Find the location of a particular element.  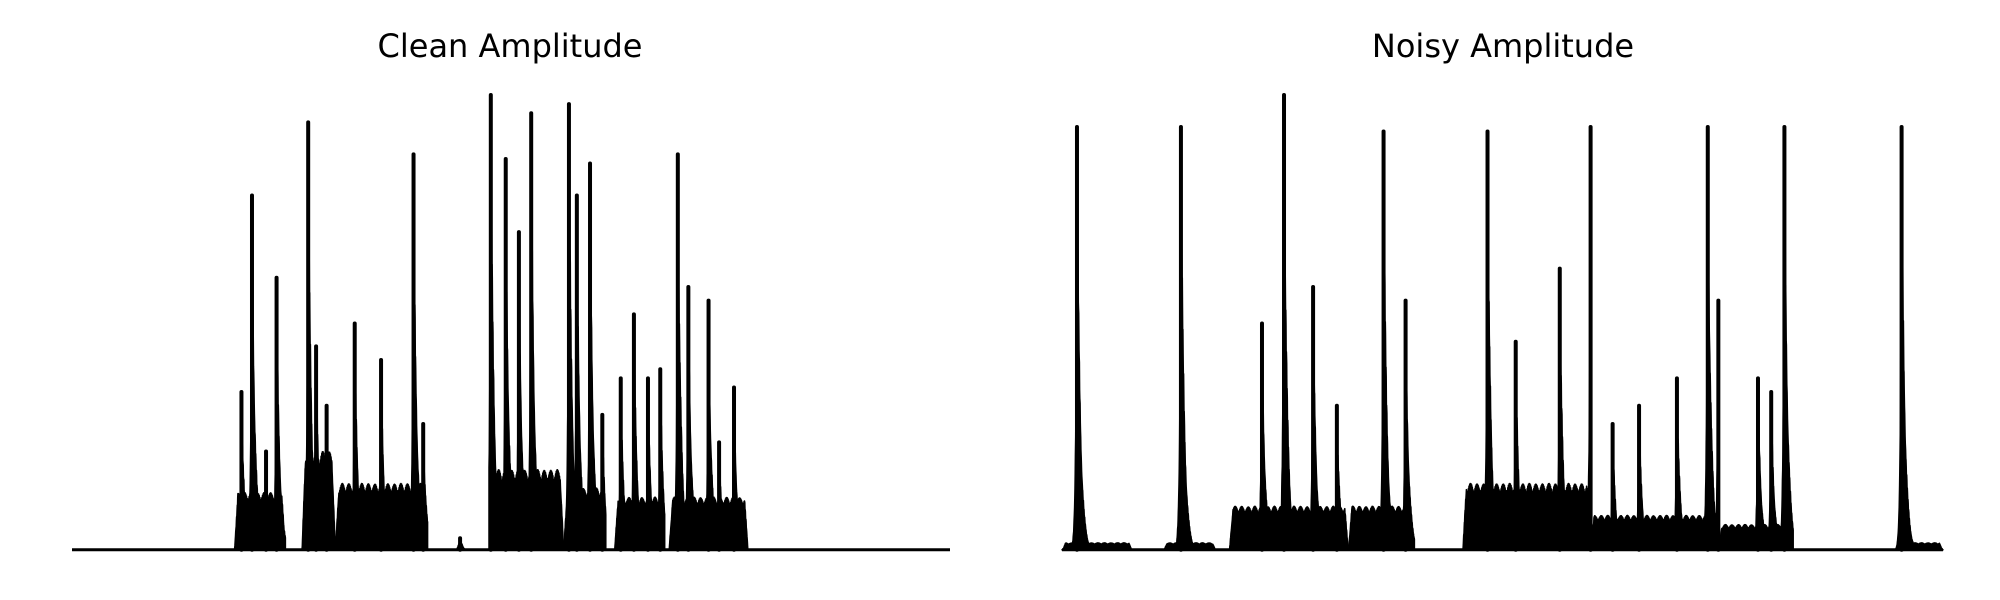

clean-amplitude-title: Clean Amplitude is located at coordinates (510, 46).